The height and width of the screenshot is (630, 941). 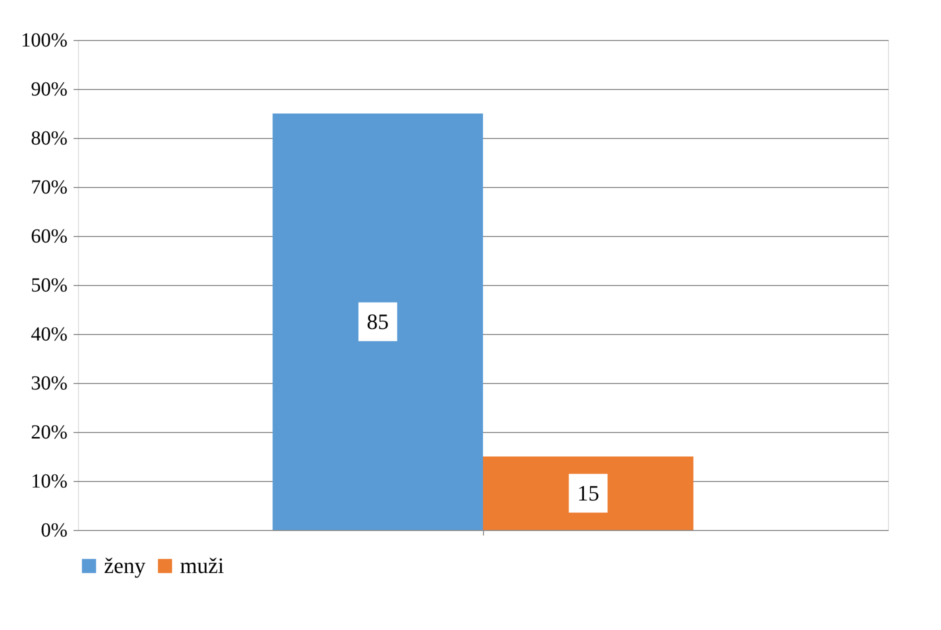 What do you see at coordinates (588, 493) in the screenshot?
I see `data-label: 15` at bounding box center [588, 493].